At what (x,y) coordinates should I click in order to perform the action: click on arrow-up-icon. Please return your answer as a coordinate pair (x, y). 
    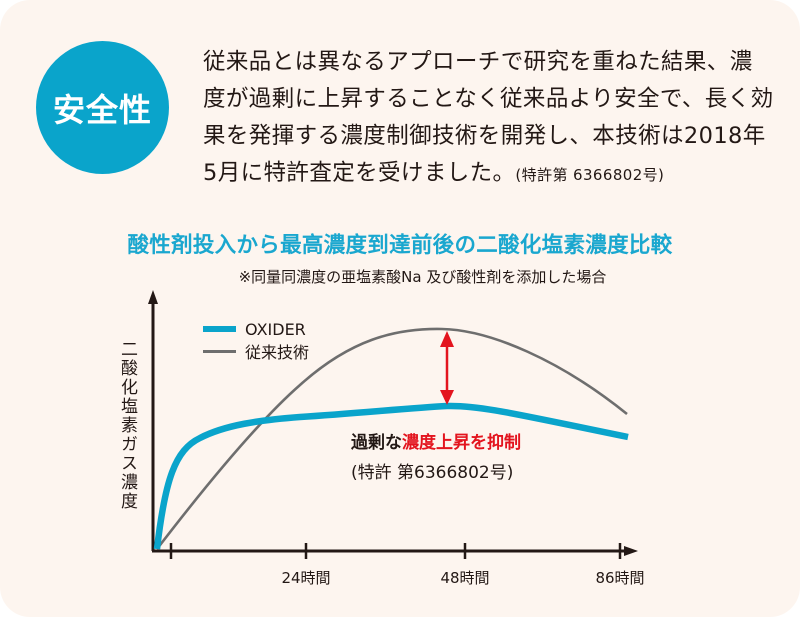
    Looking at the image, I should click on (447, 339).